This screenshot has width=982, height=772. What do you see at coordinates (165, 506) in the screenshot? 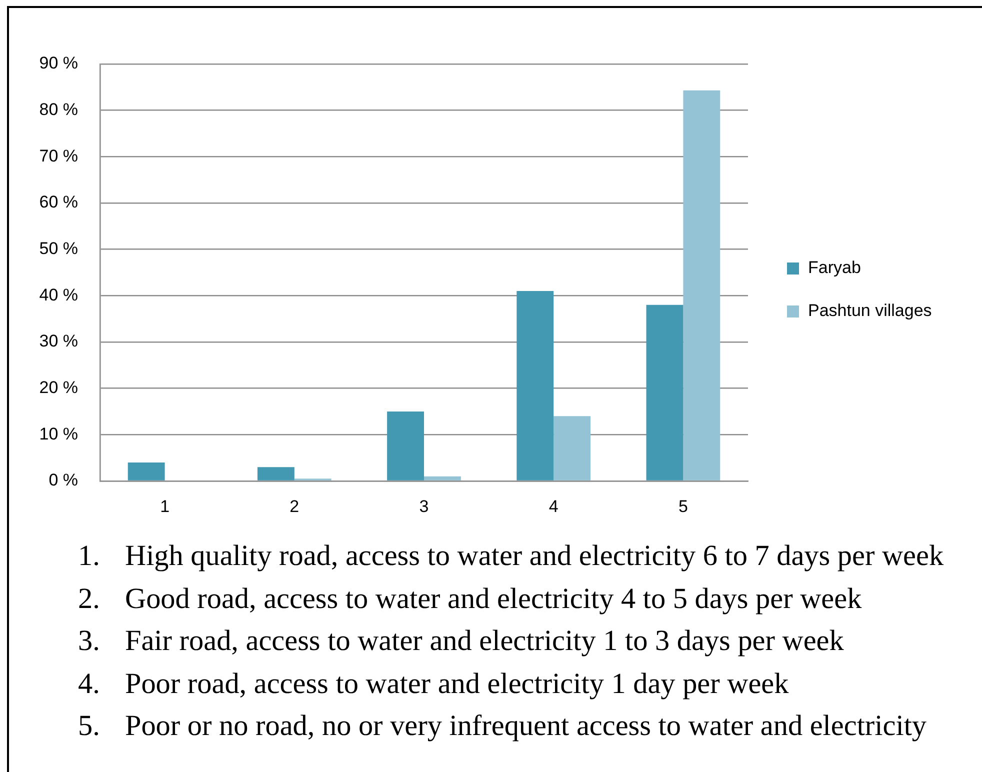
I see `x-tick-label: 1` at bounding box center [165, 506].